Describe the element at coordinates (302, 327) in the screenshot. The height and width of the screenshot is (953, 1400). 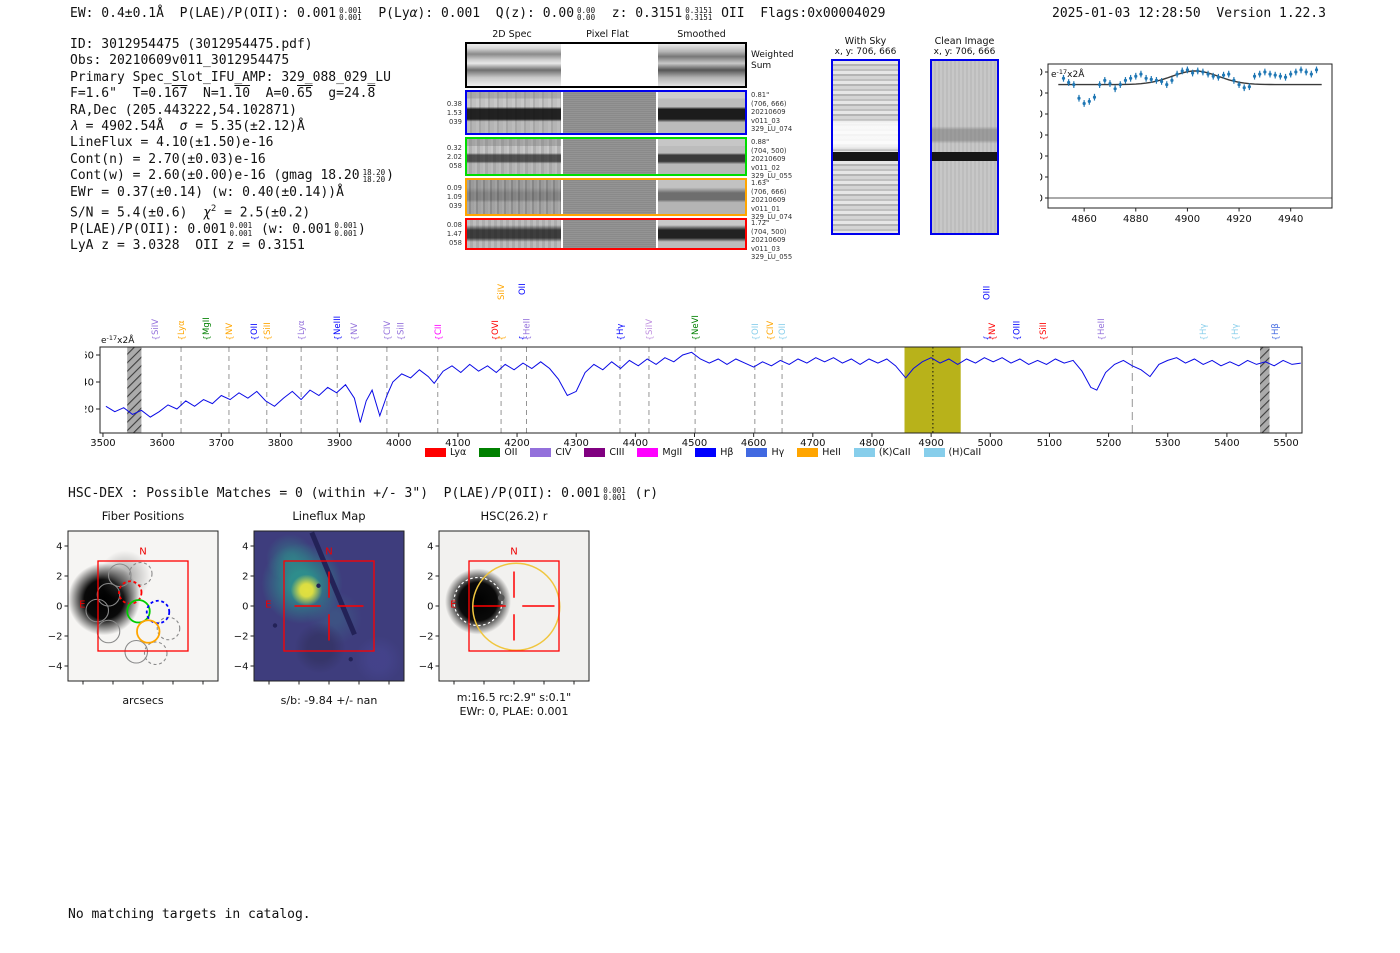
I see `line-label: Lyα` at that location.